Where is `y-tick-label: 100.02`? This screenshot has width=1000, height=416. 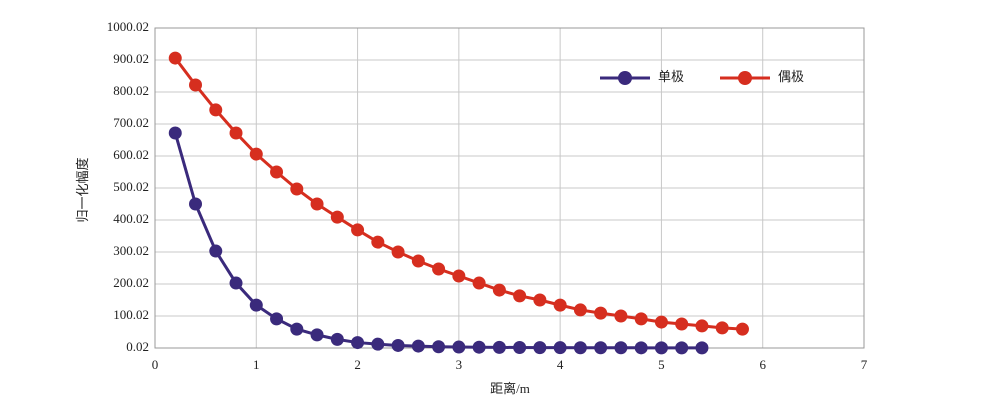 y-tick-label: 100.02 is located at coordinates (131, 314).